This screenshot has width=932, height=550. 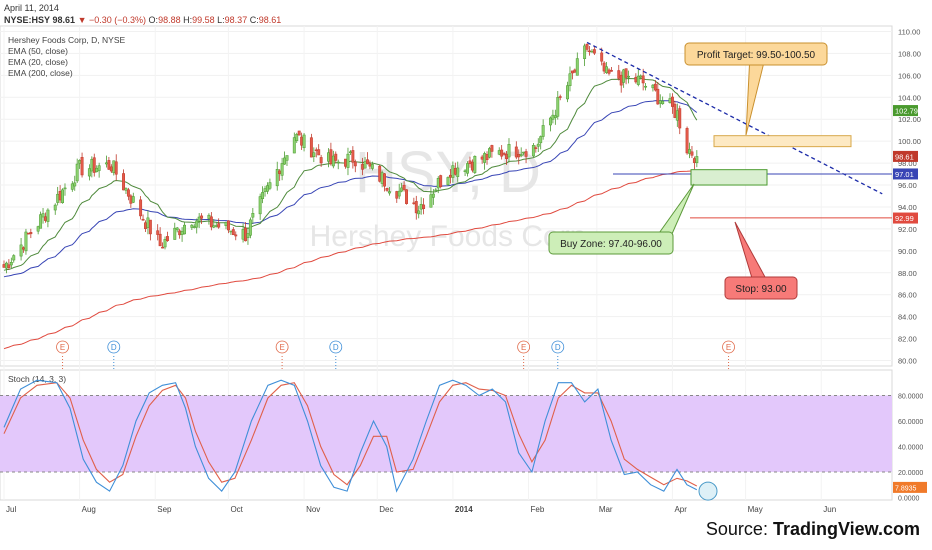 What do you see at coordinates (680, 509) in the screenshot?
I see `time-axis-label: Apr` at bounding box center [680, 509].